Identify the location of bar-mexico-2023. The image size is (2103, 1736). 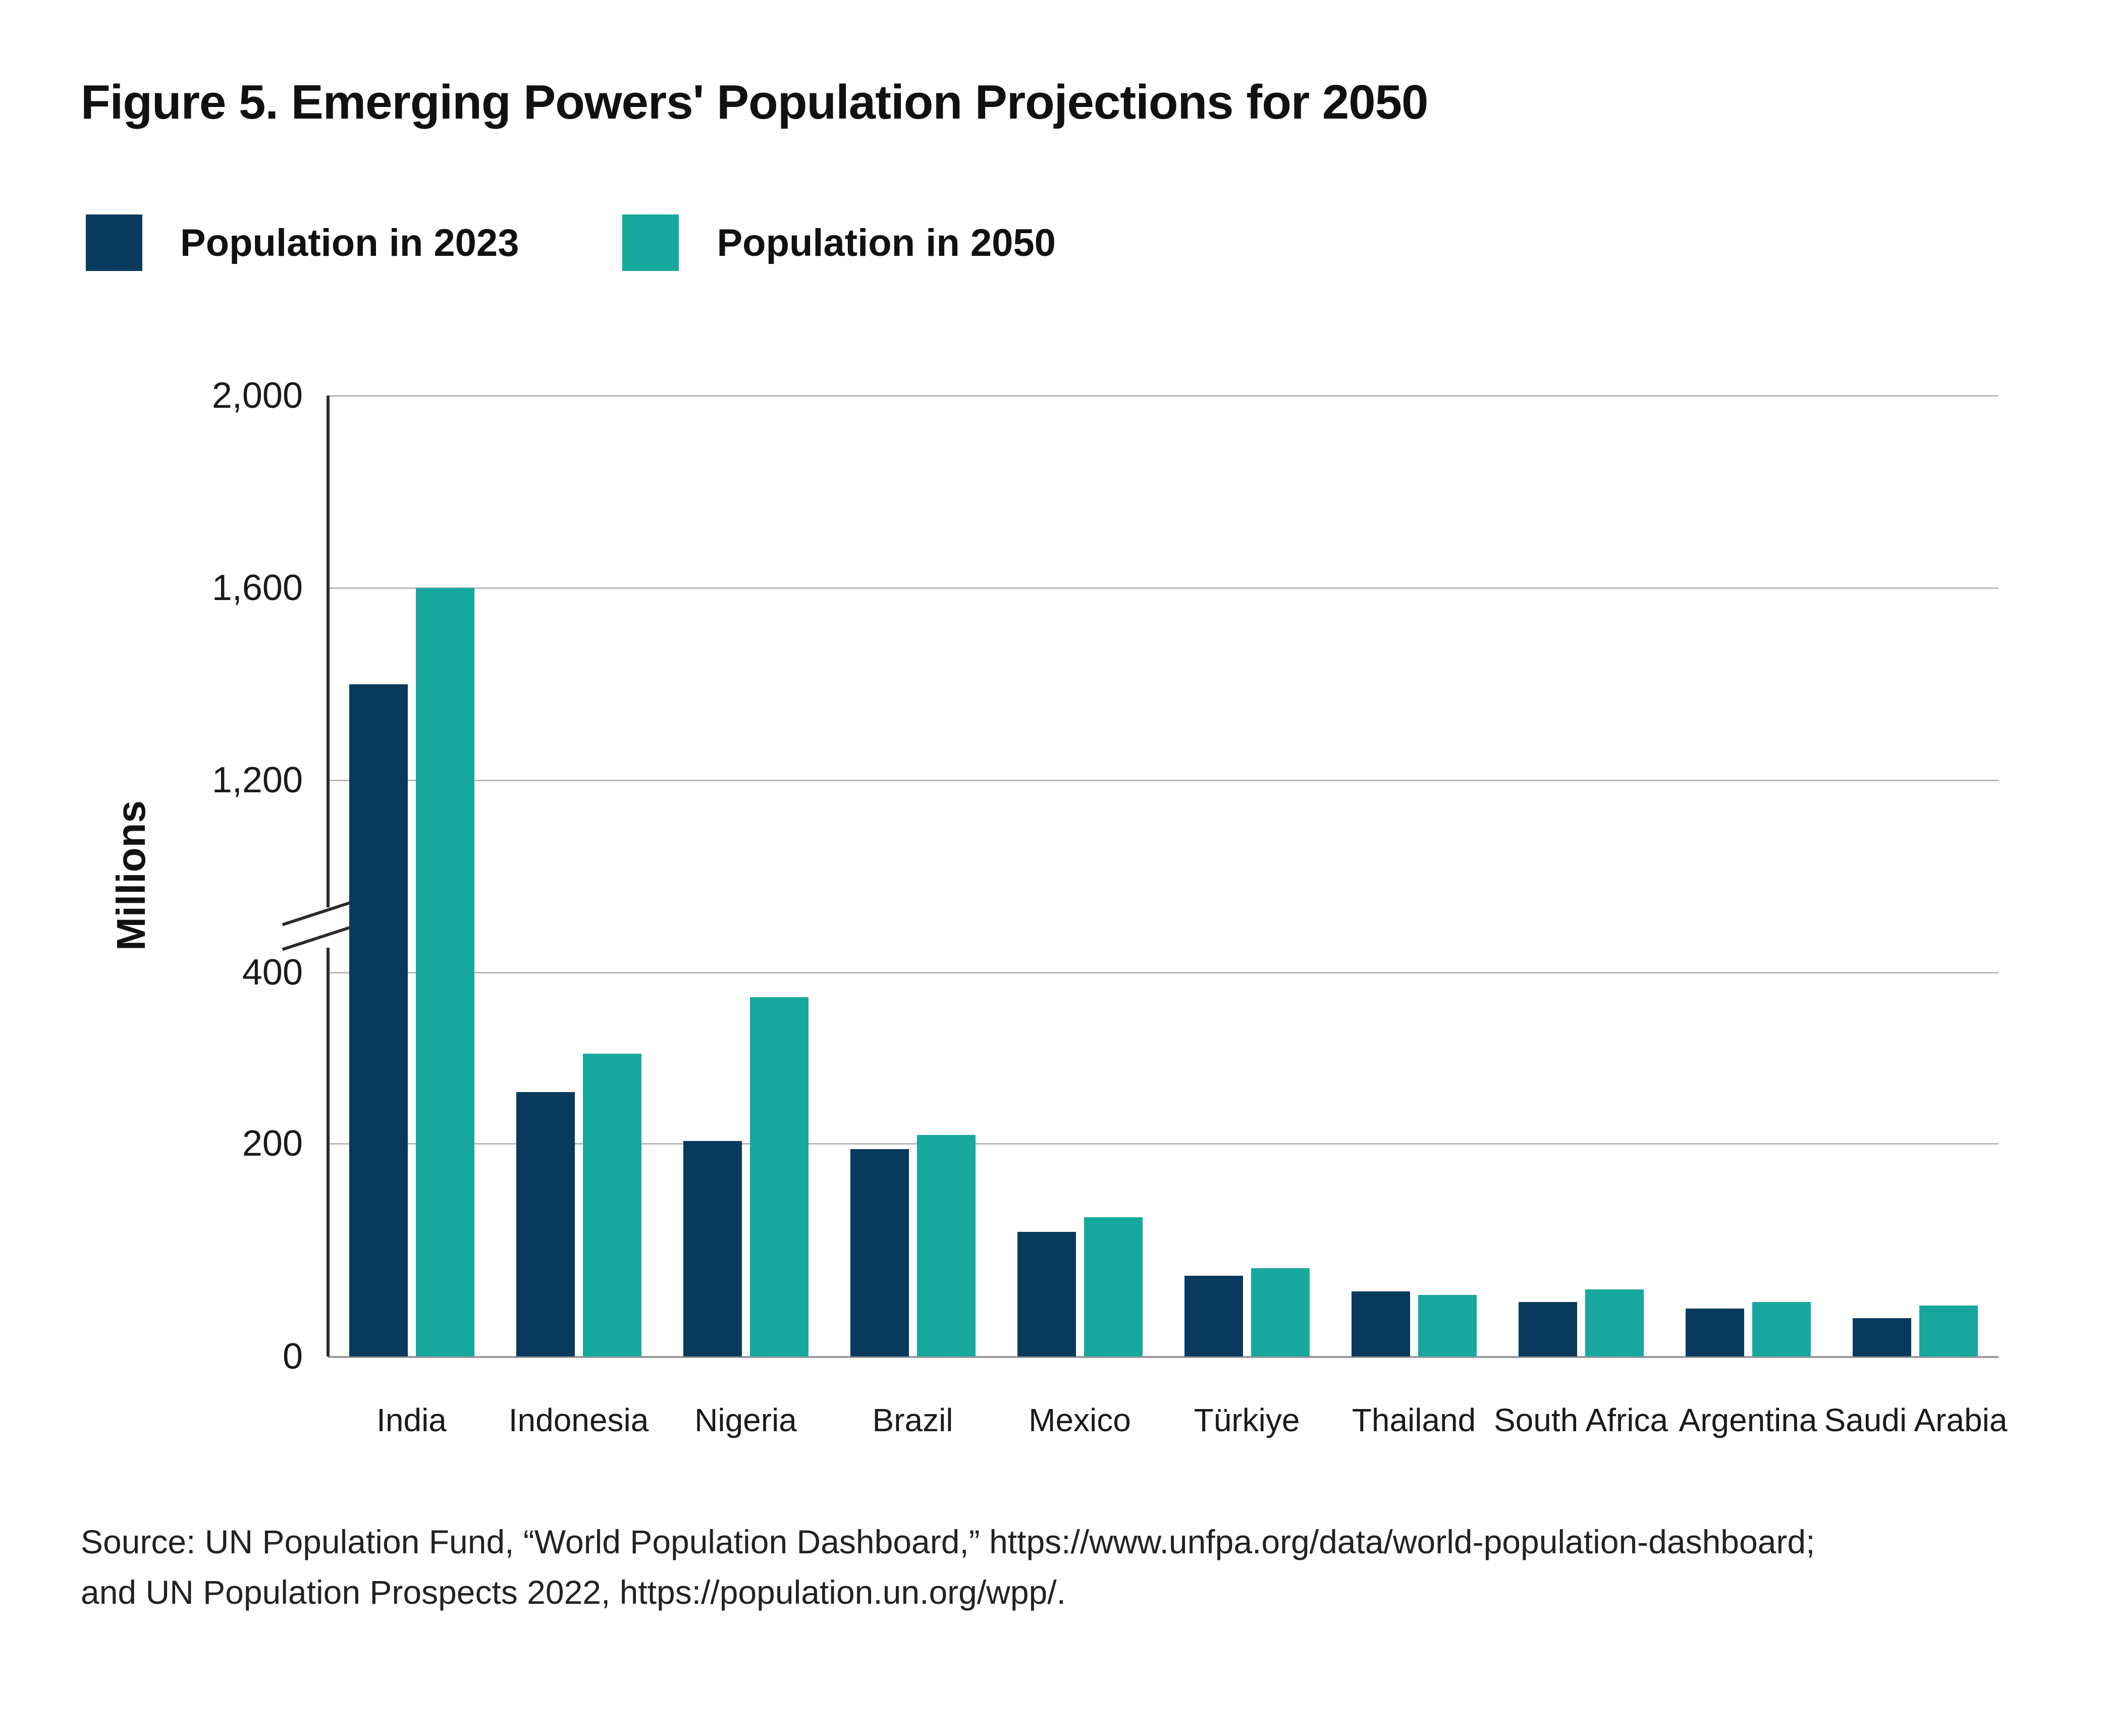
(1046, 1294).